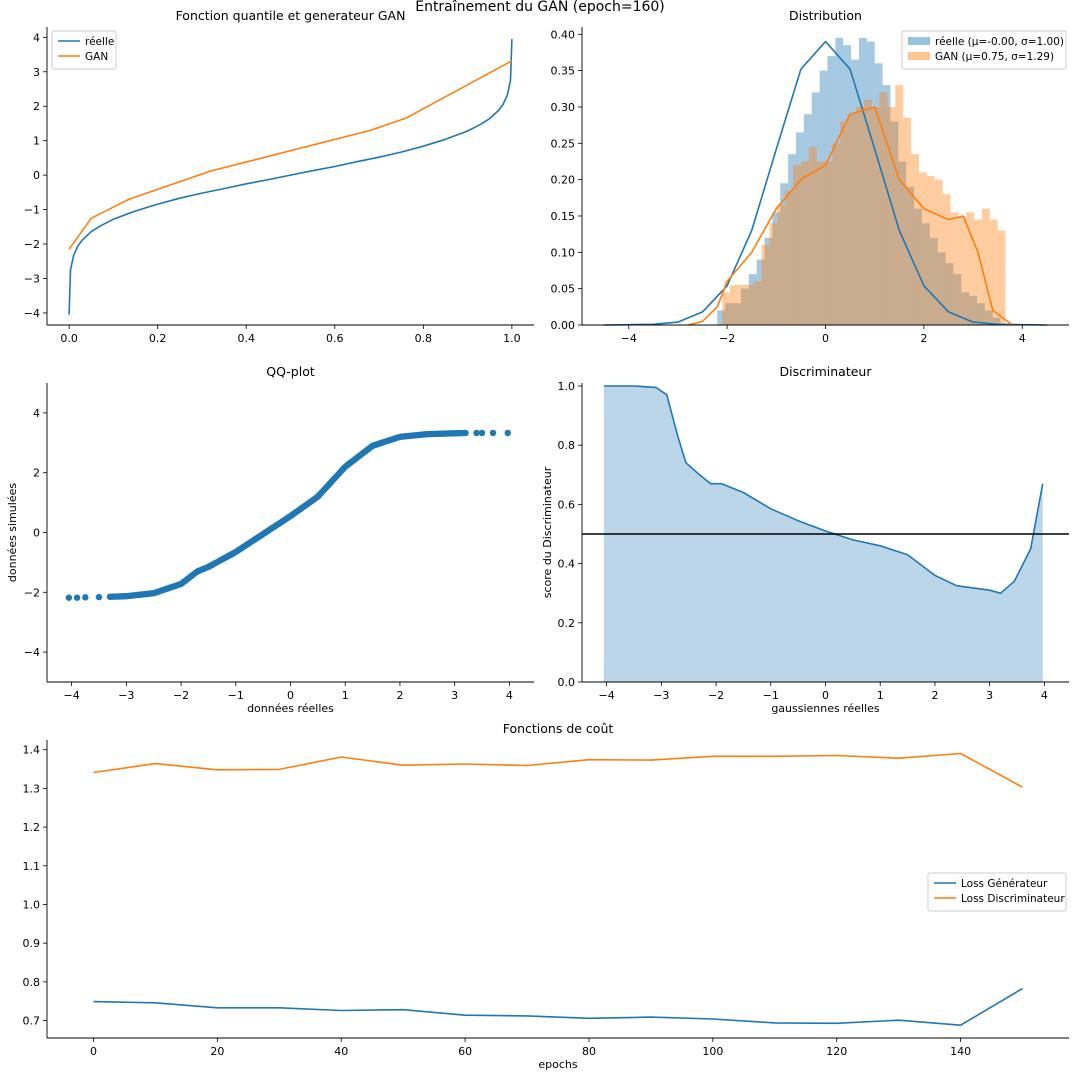 The image size is (1080, 1080). Describe the element at coordinates (563, 34) in the screenshot. I see `distribution-y-tick-label: 0.40` at that location.